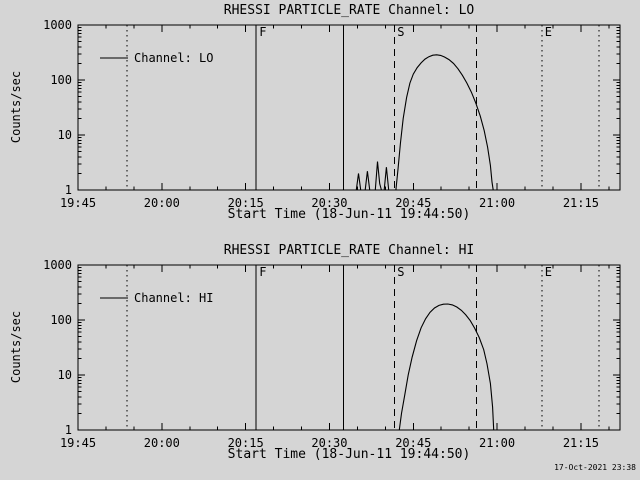 The image size is (640, 480). Describe the element at coordinates (173, 58) in the screenshot. I see `legend-label: Channel: LO` at that location.